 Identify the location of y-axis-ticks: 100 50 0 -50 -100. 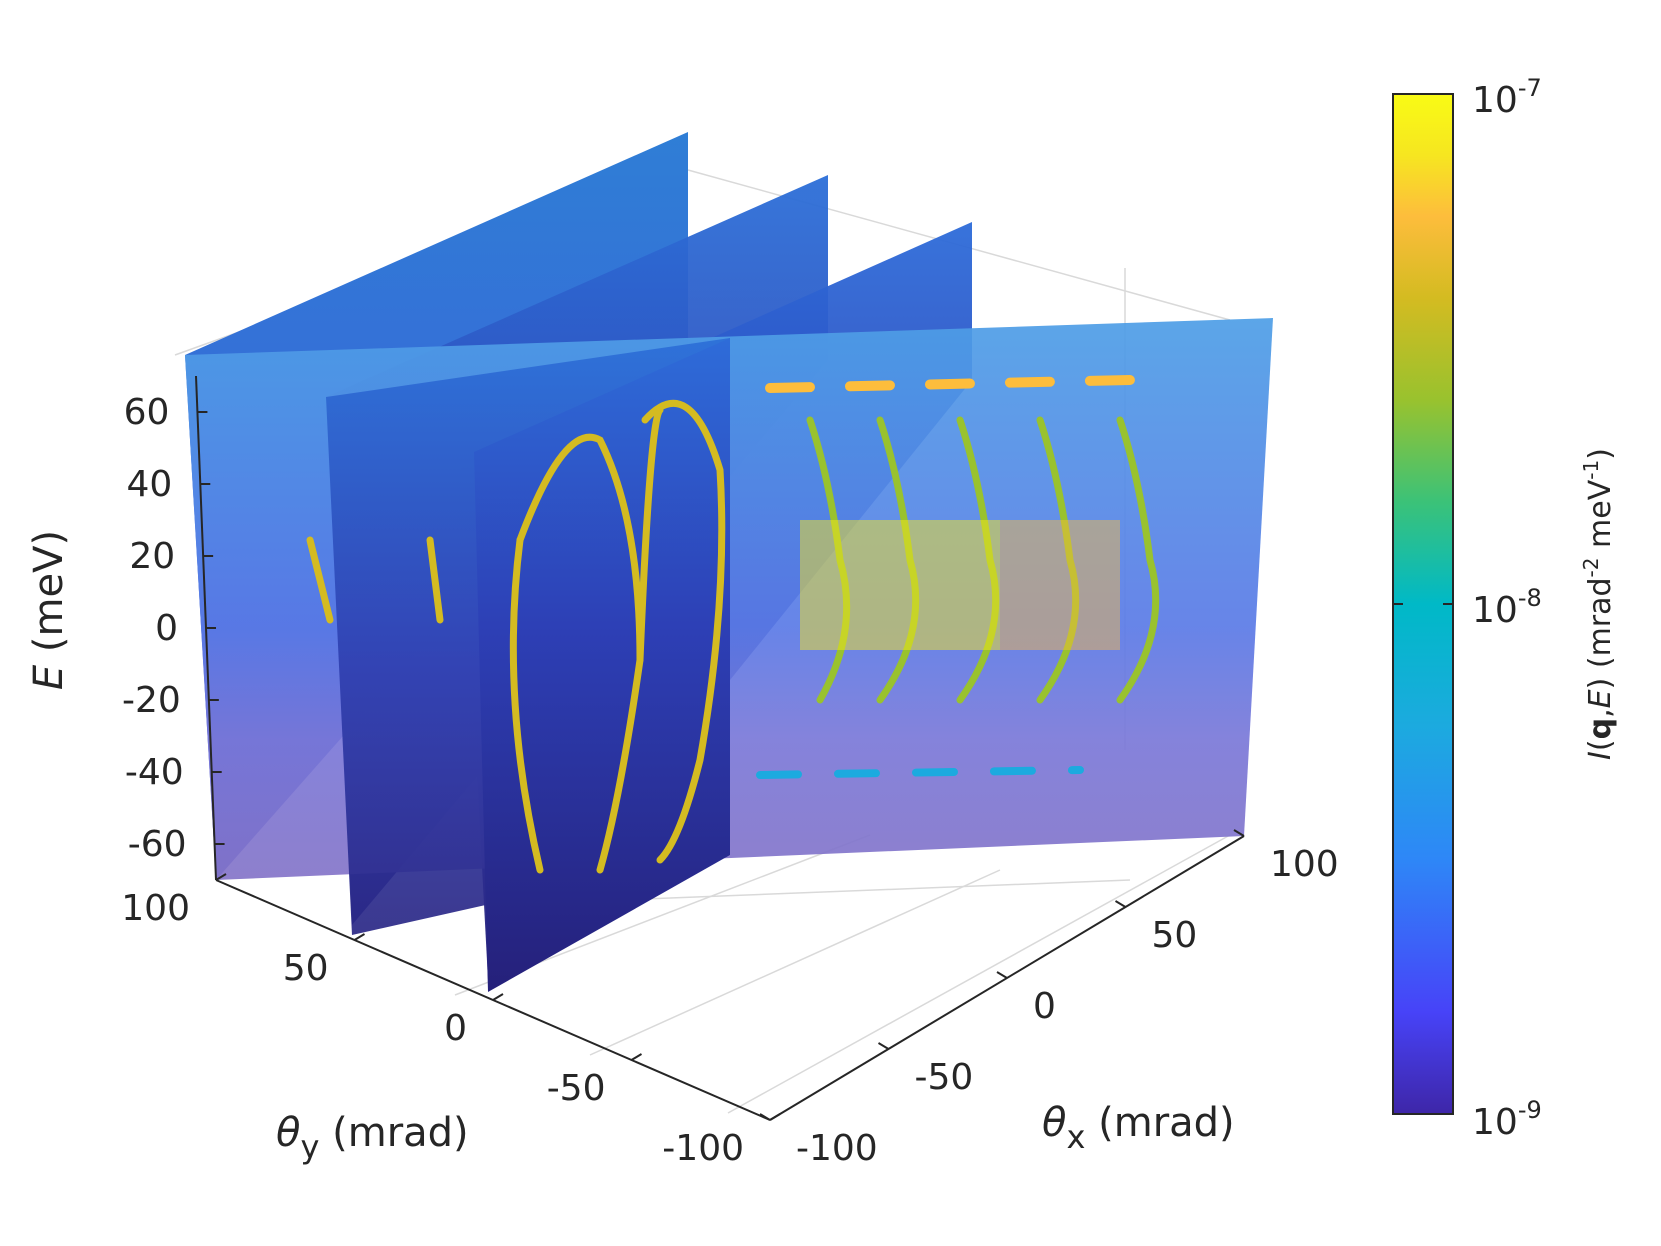
(451, 1021).